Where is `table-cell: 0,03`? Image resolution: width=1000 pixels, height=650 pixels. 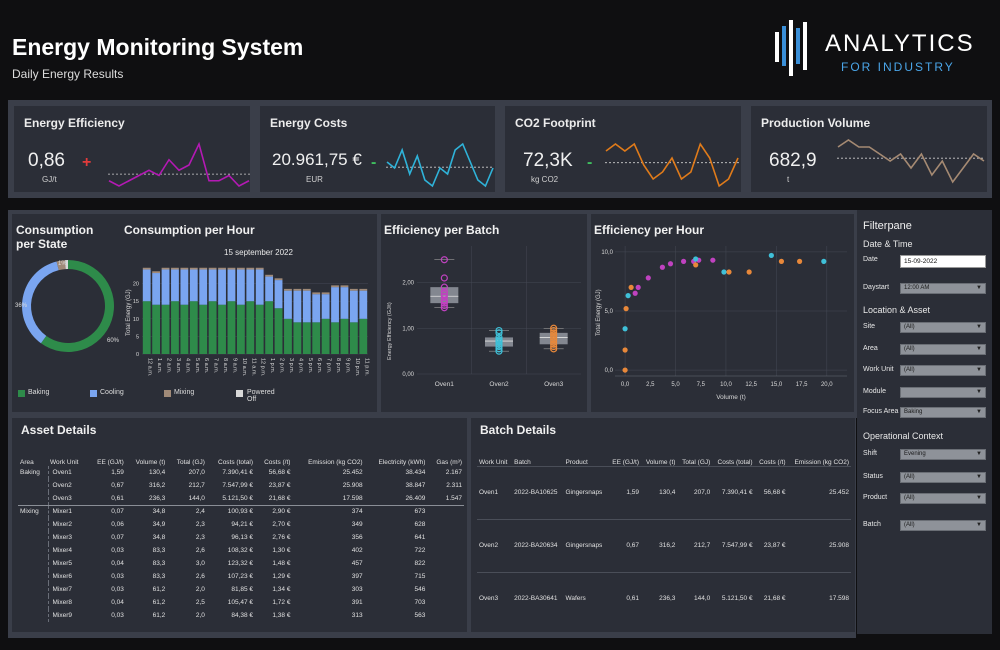 table-cell: 0,03 is located at coordinates (117, 615).